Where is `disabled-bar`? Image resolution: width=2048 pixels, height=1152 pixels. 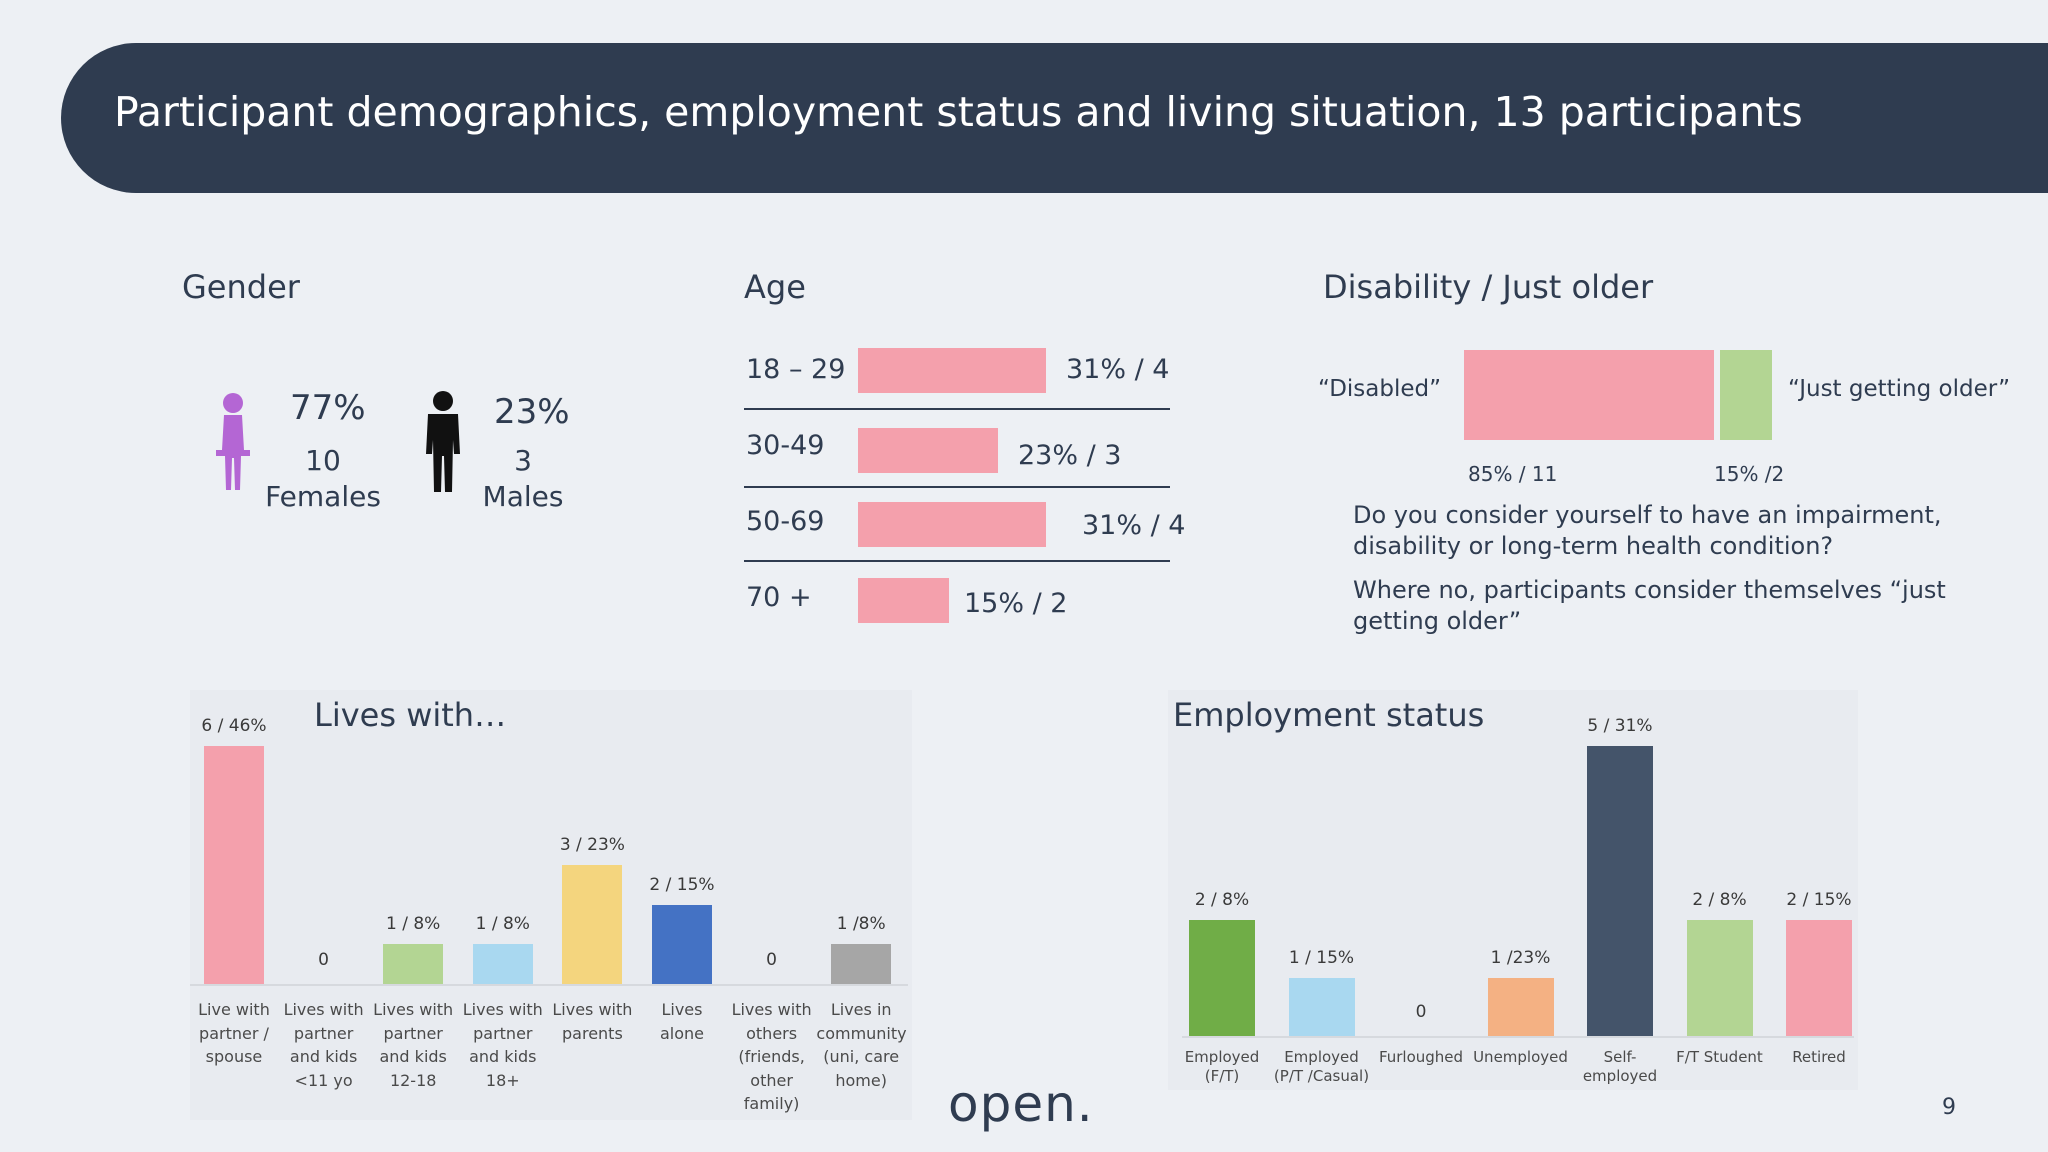
disabled-bar is located at coordinates (1589, 395).